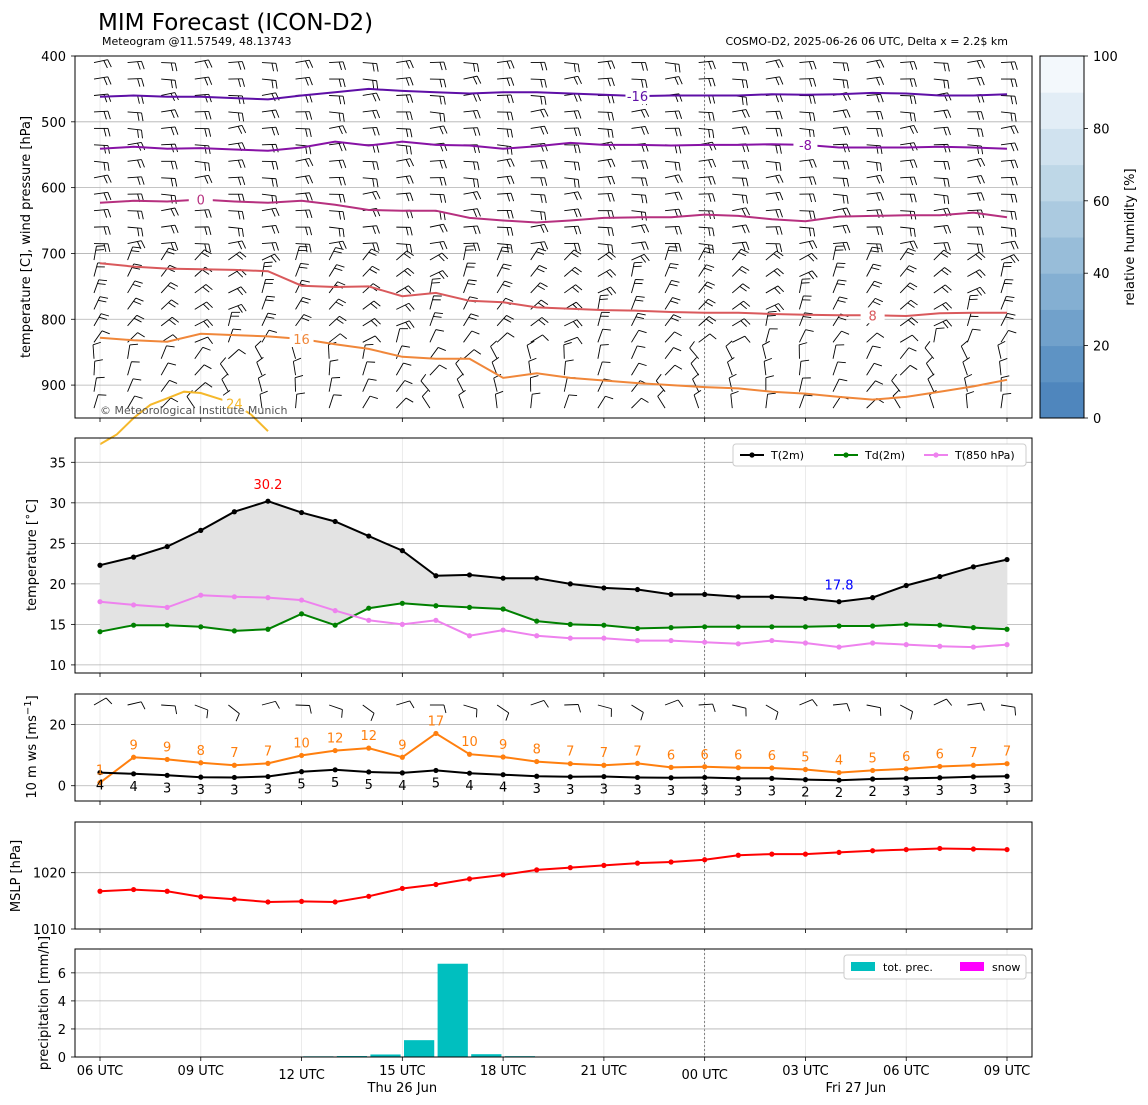 Image resolution: width=1148 pixels, height=1105 pixels. I want to click on legend-label: Td(2m), so click(884, 455).